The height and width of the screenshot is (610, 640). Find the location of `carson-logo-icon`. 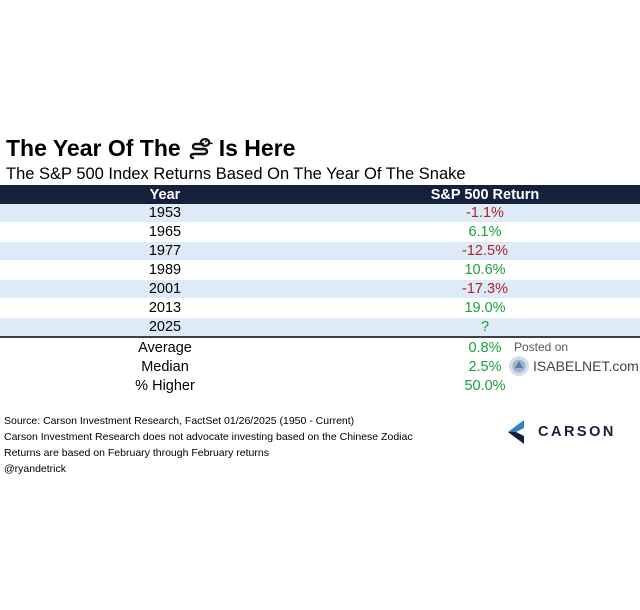

carson-logo-icon is located at coordinates (516, 432).